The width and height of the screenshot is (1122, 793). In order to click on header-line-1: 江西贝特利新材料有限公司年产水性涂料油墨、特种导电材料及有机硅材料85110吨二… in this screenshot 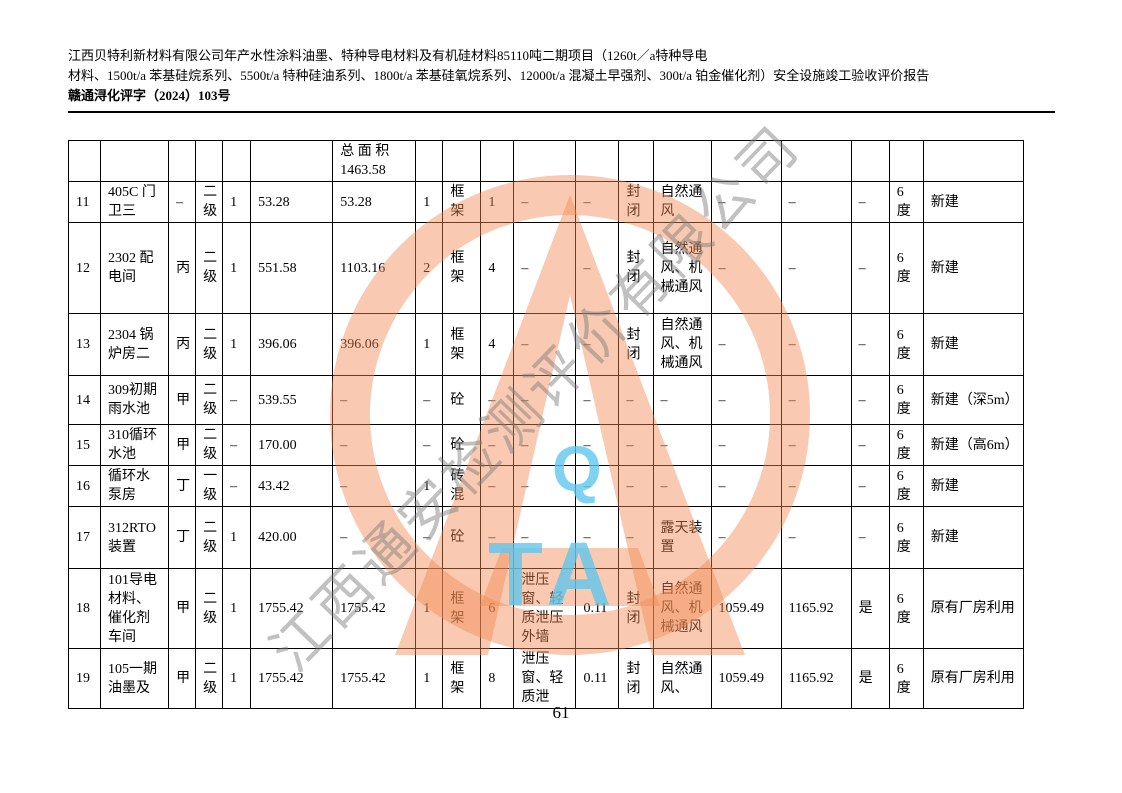, I will do `click(388, 55)`.